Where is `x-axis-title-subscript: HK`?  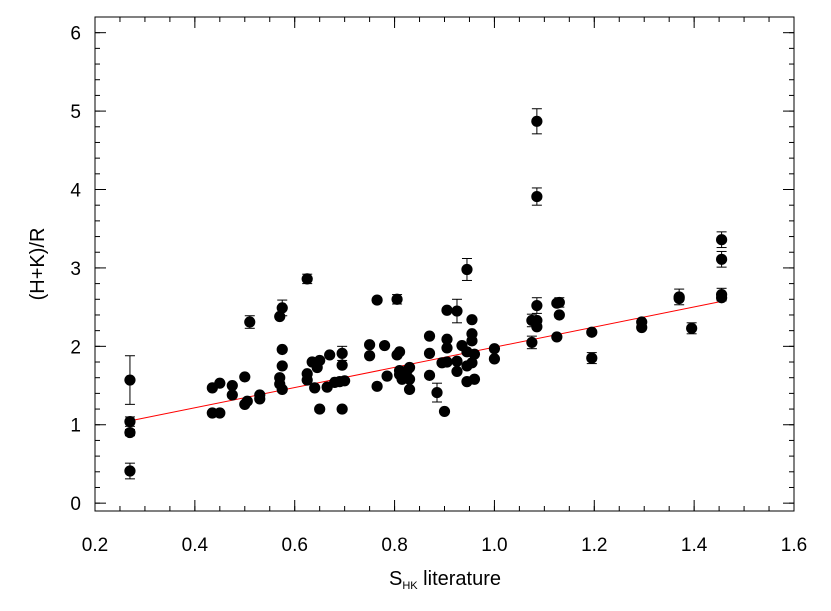 x-axis-title-subscript: HK is located at coordinates (410, 586).